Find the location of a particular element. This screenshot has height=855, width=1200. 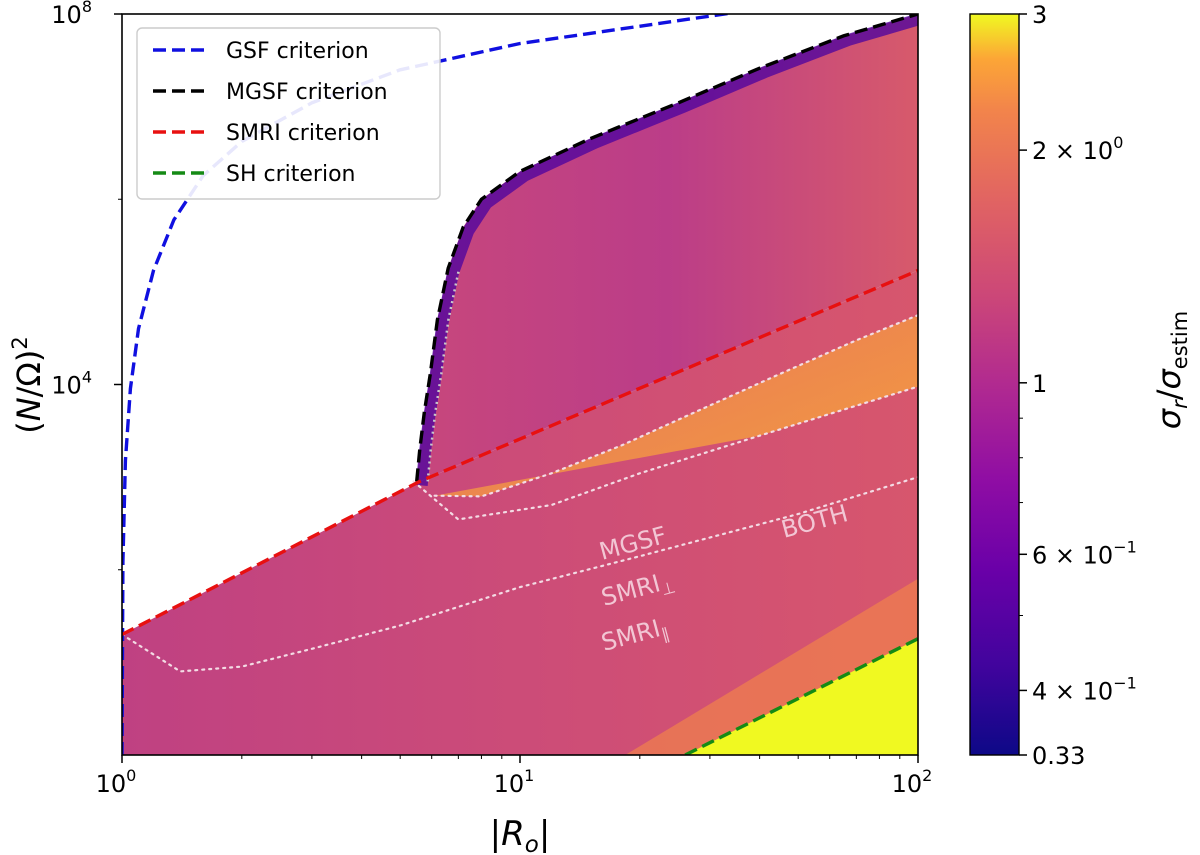

colorbar-tick-label: 4 × 10⁻¹ is located at coordinates (1084, 689).